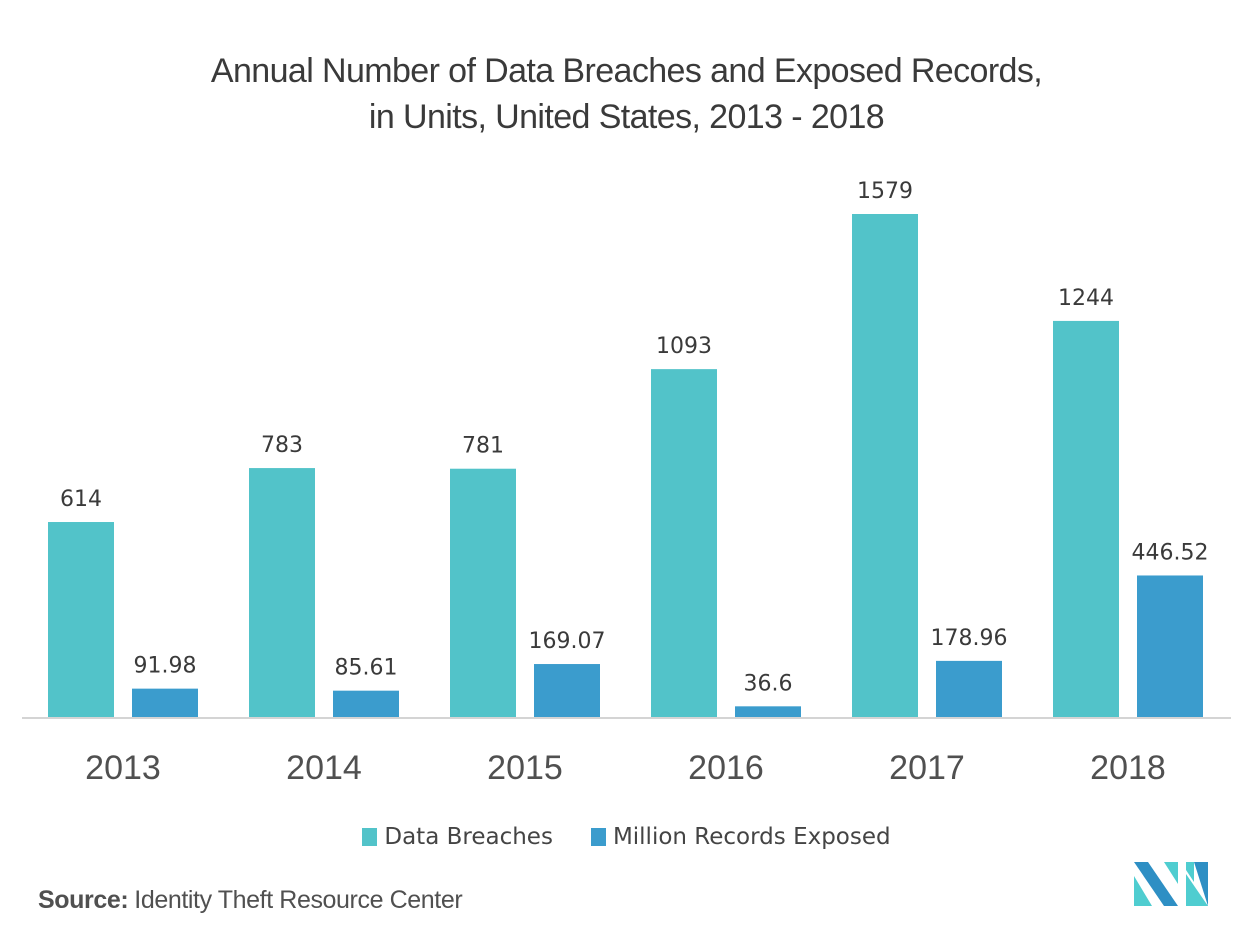 The height and width of the screenshot is (938, 1253). I want to click on value-label-data-breaches-2015: 781, so click(483, 446).